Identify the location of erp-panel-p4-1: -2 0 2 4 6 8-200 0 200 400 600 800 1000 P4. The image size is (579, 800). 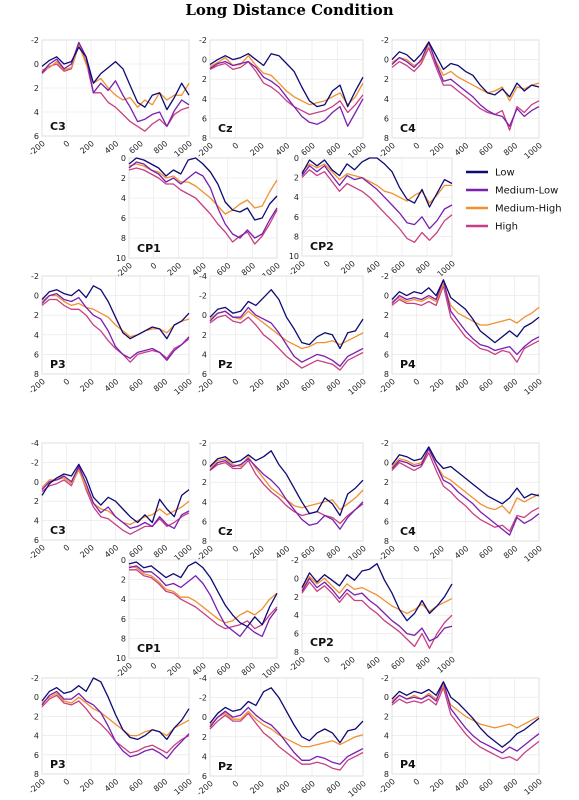
(460, 334).